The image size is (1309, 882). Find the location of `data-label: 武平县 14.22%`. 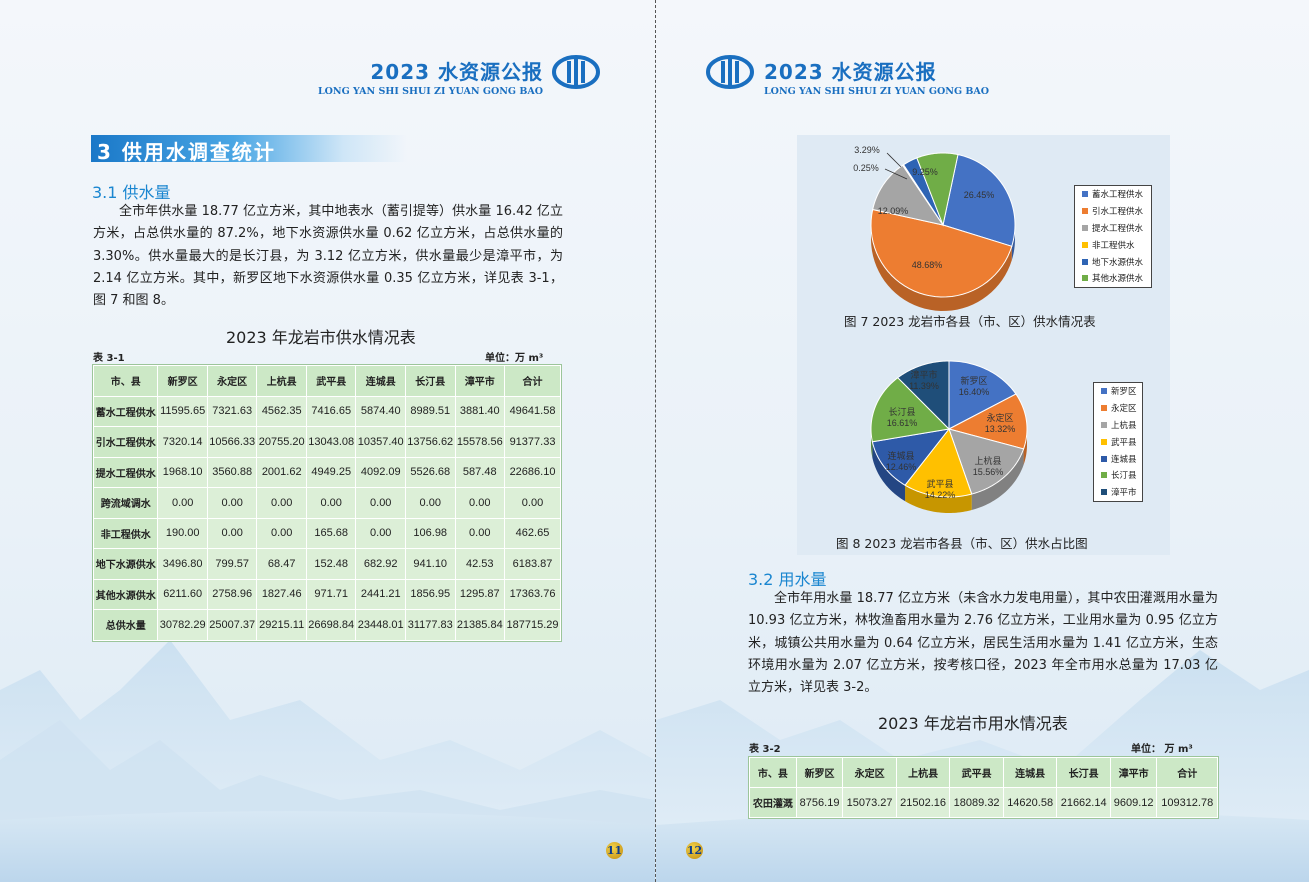

data-label: 武平县 14.22% is located at coordinates (940, 489).